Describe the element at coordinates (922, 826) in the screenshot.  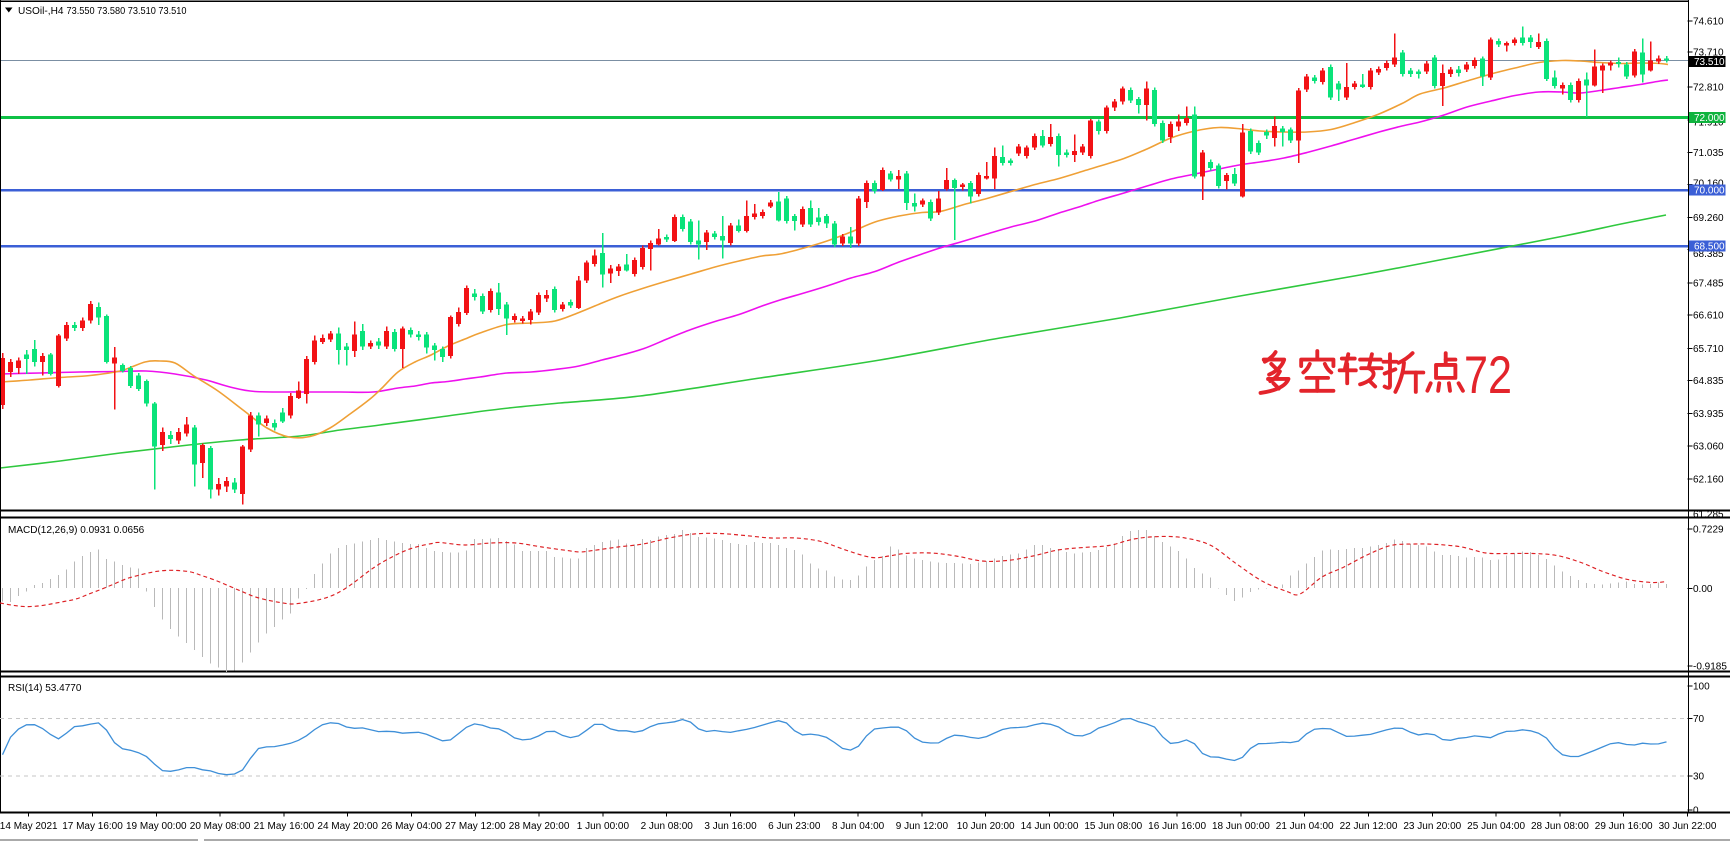
I see `svg-text: 9 Jun 12:00` at that location.